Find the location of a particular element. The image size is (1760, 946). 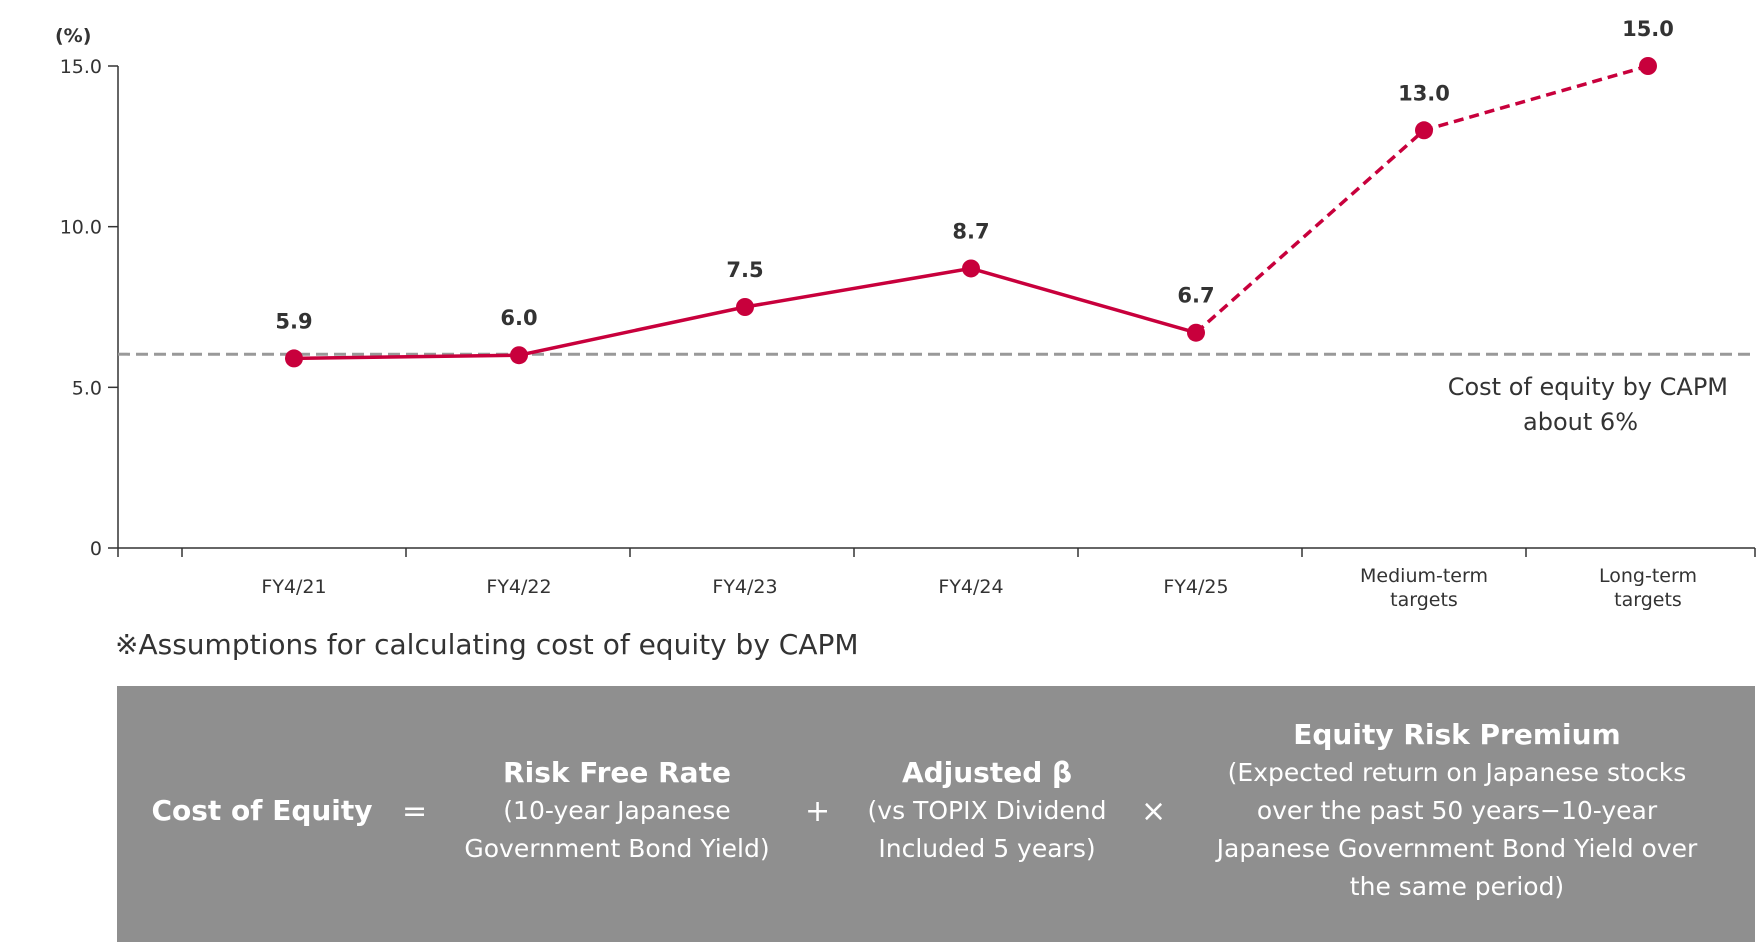

x-category-label: Medium-term is located at coordinates (1424, 576).